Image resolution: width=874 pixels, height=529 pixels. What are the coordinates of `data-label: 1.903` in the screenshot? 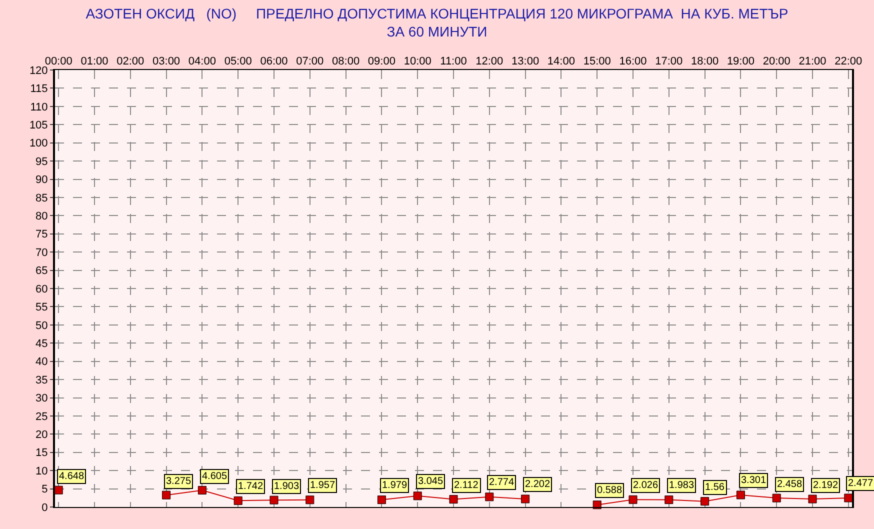 It's located at (287, 486).